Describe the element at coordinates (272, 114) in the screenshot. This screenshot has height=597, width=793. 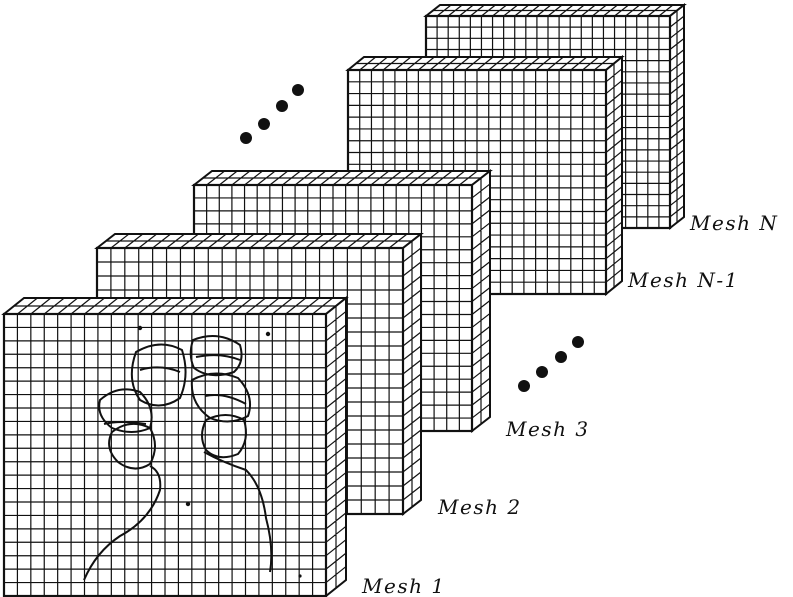
I see `ellipsis-dots-upper` at that location.